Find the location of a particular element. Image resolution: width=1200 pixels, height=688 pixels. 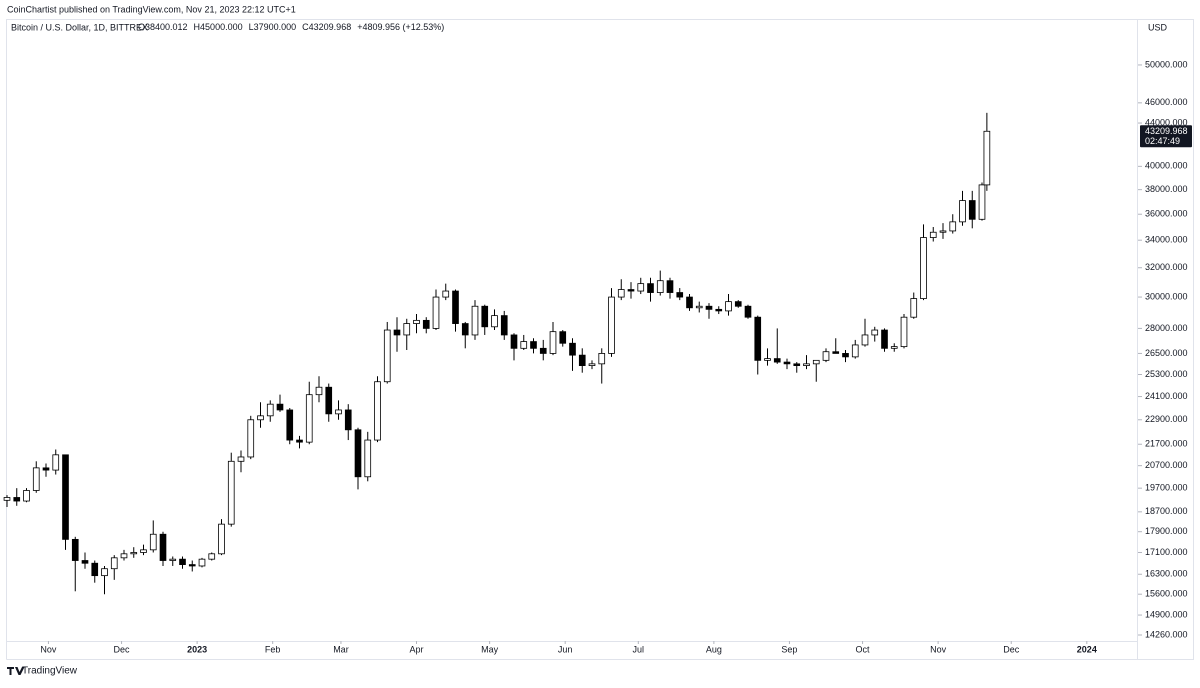

y-tick-label: 17900.000 is located at coordinates (1166, 531).